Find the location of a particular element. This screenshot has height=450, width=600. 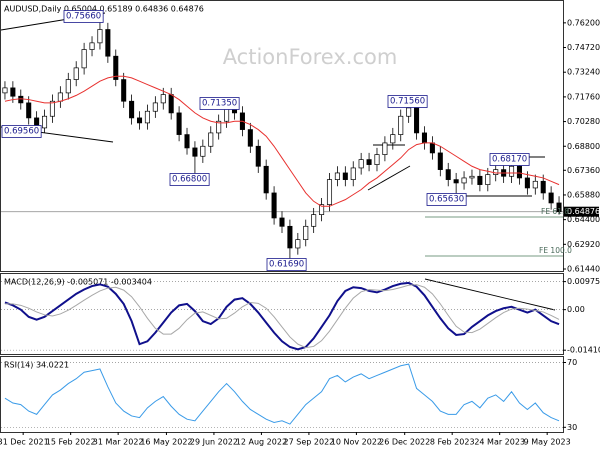

annotation: 0.68170 is located at coordinates (509, 160).